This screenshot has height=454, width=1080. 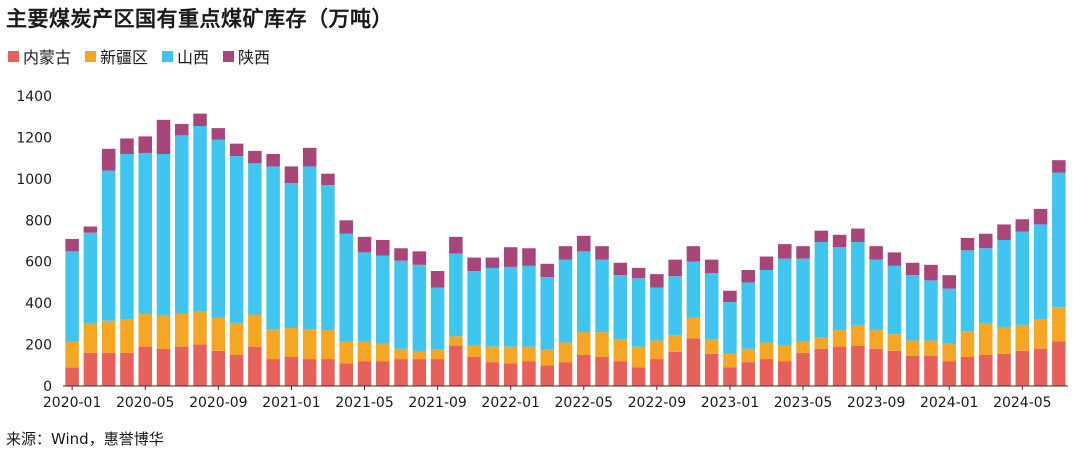 I want to click on legend-swatch, so click(x=229, y=56).